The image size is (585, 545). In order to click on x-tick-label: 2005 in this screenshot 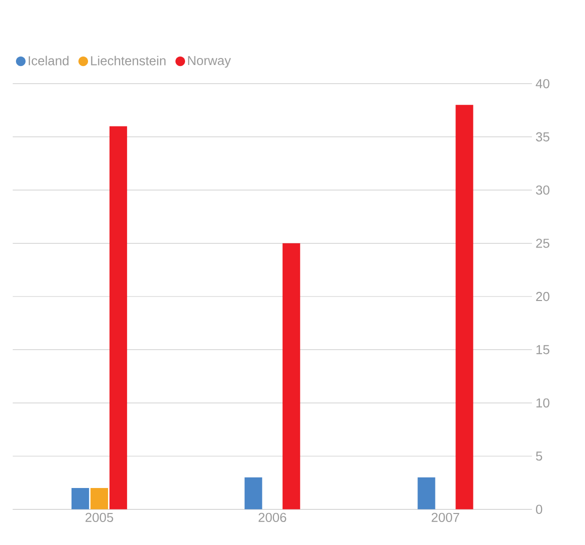, I will do `click(100, 517)`.